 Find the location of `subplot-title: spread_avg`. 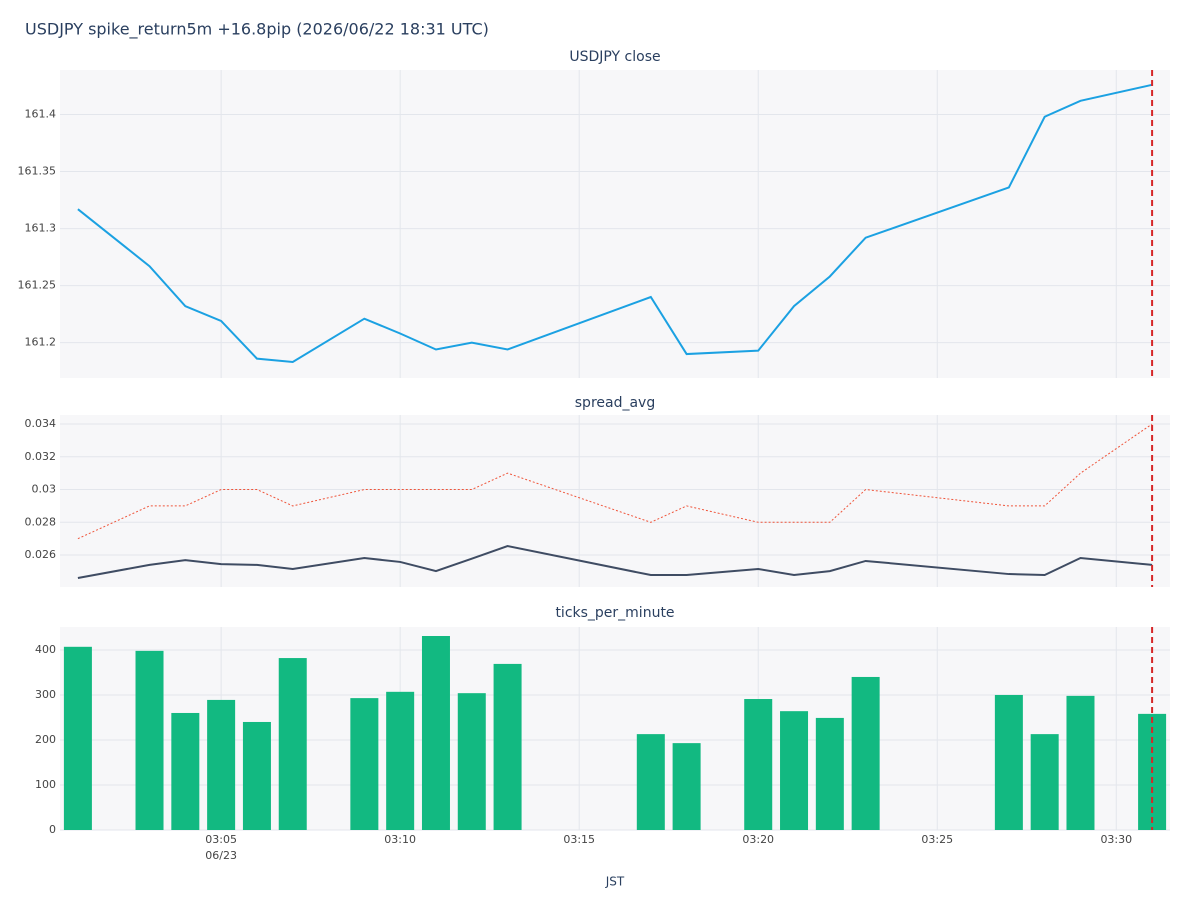

subplot-title: spread_avg is located at coordinates (615, 403).